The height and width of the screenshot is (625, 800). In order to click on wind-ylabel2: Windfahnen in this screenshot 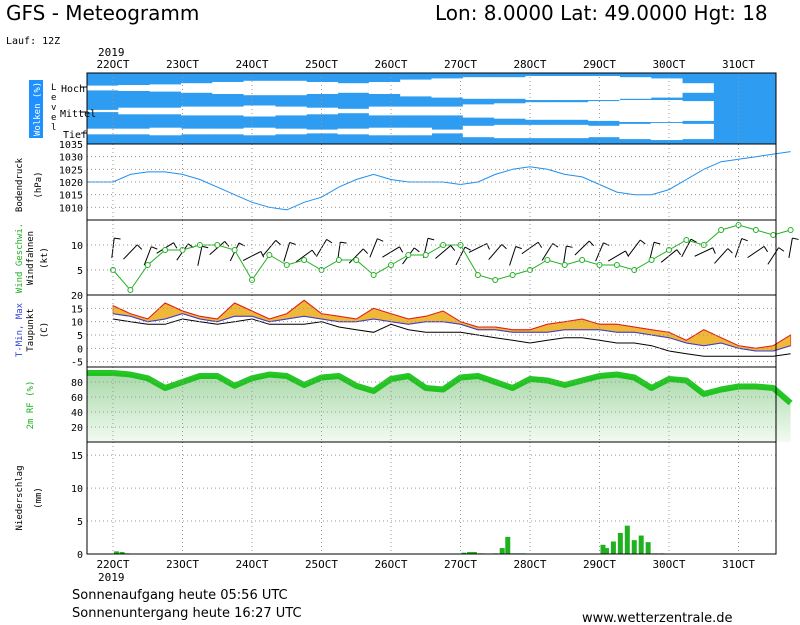, I will do `click(31, 258)`.